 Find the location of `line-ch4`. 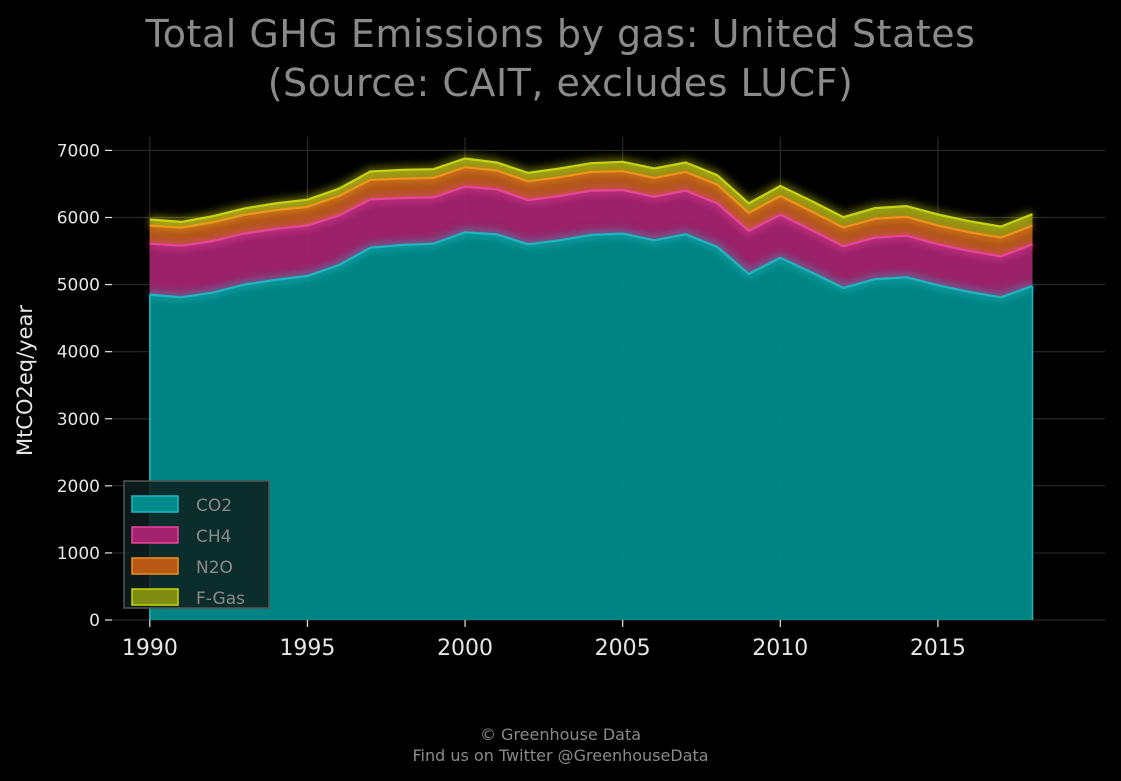

line-ch4 is located at coordinates (591, 221).